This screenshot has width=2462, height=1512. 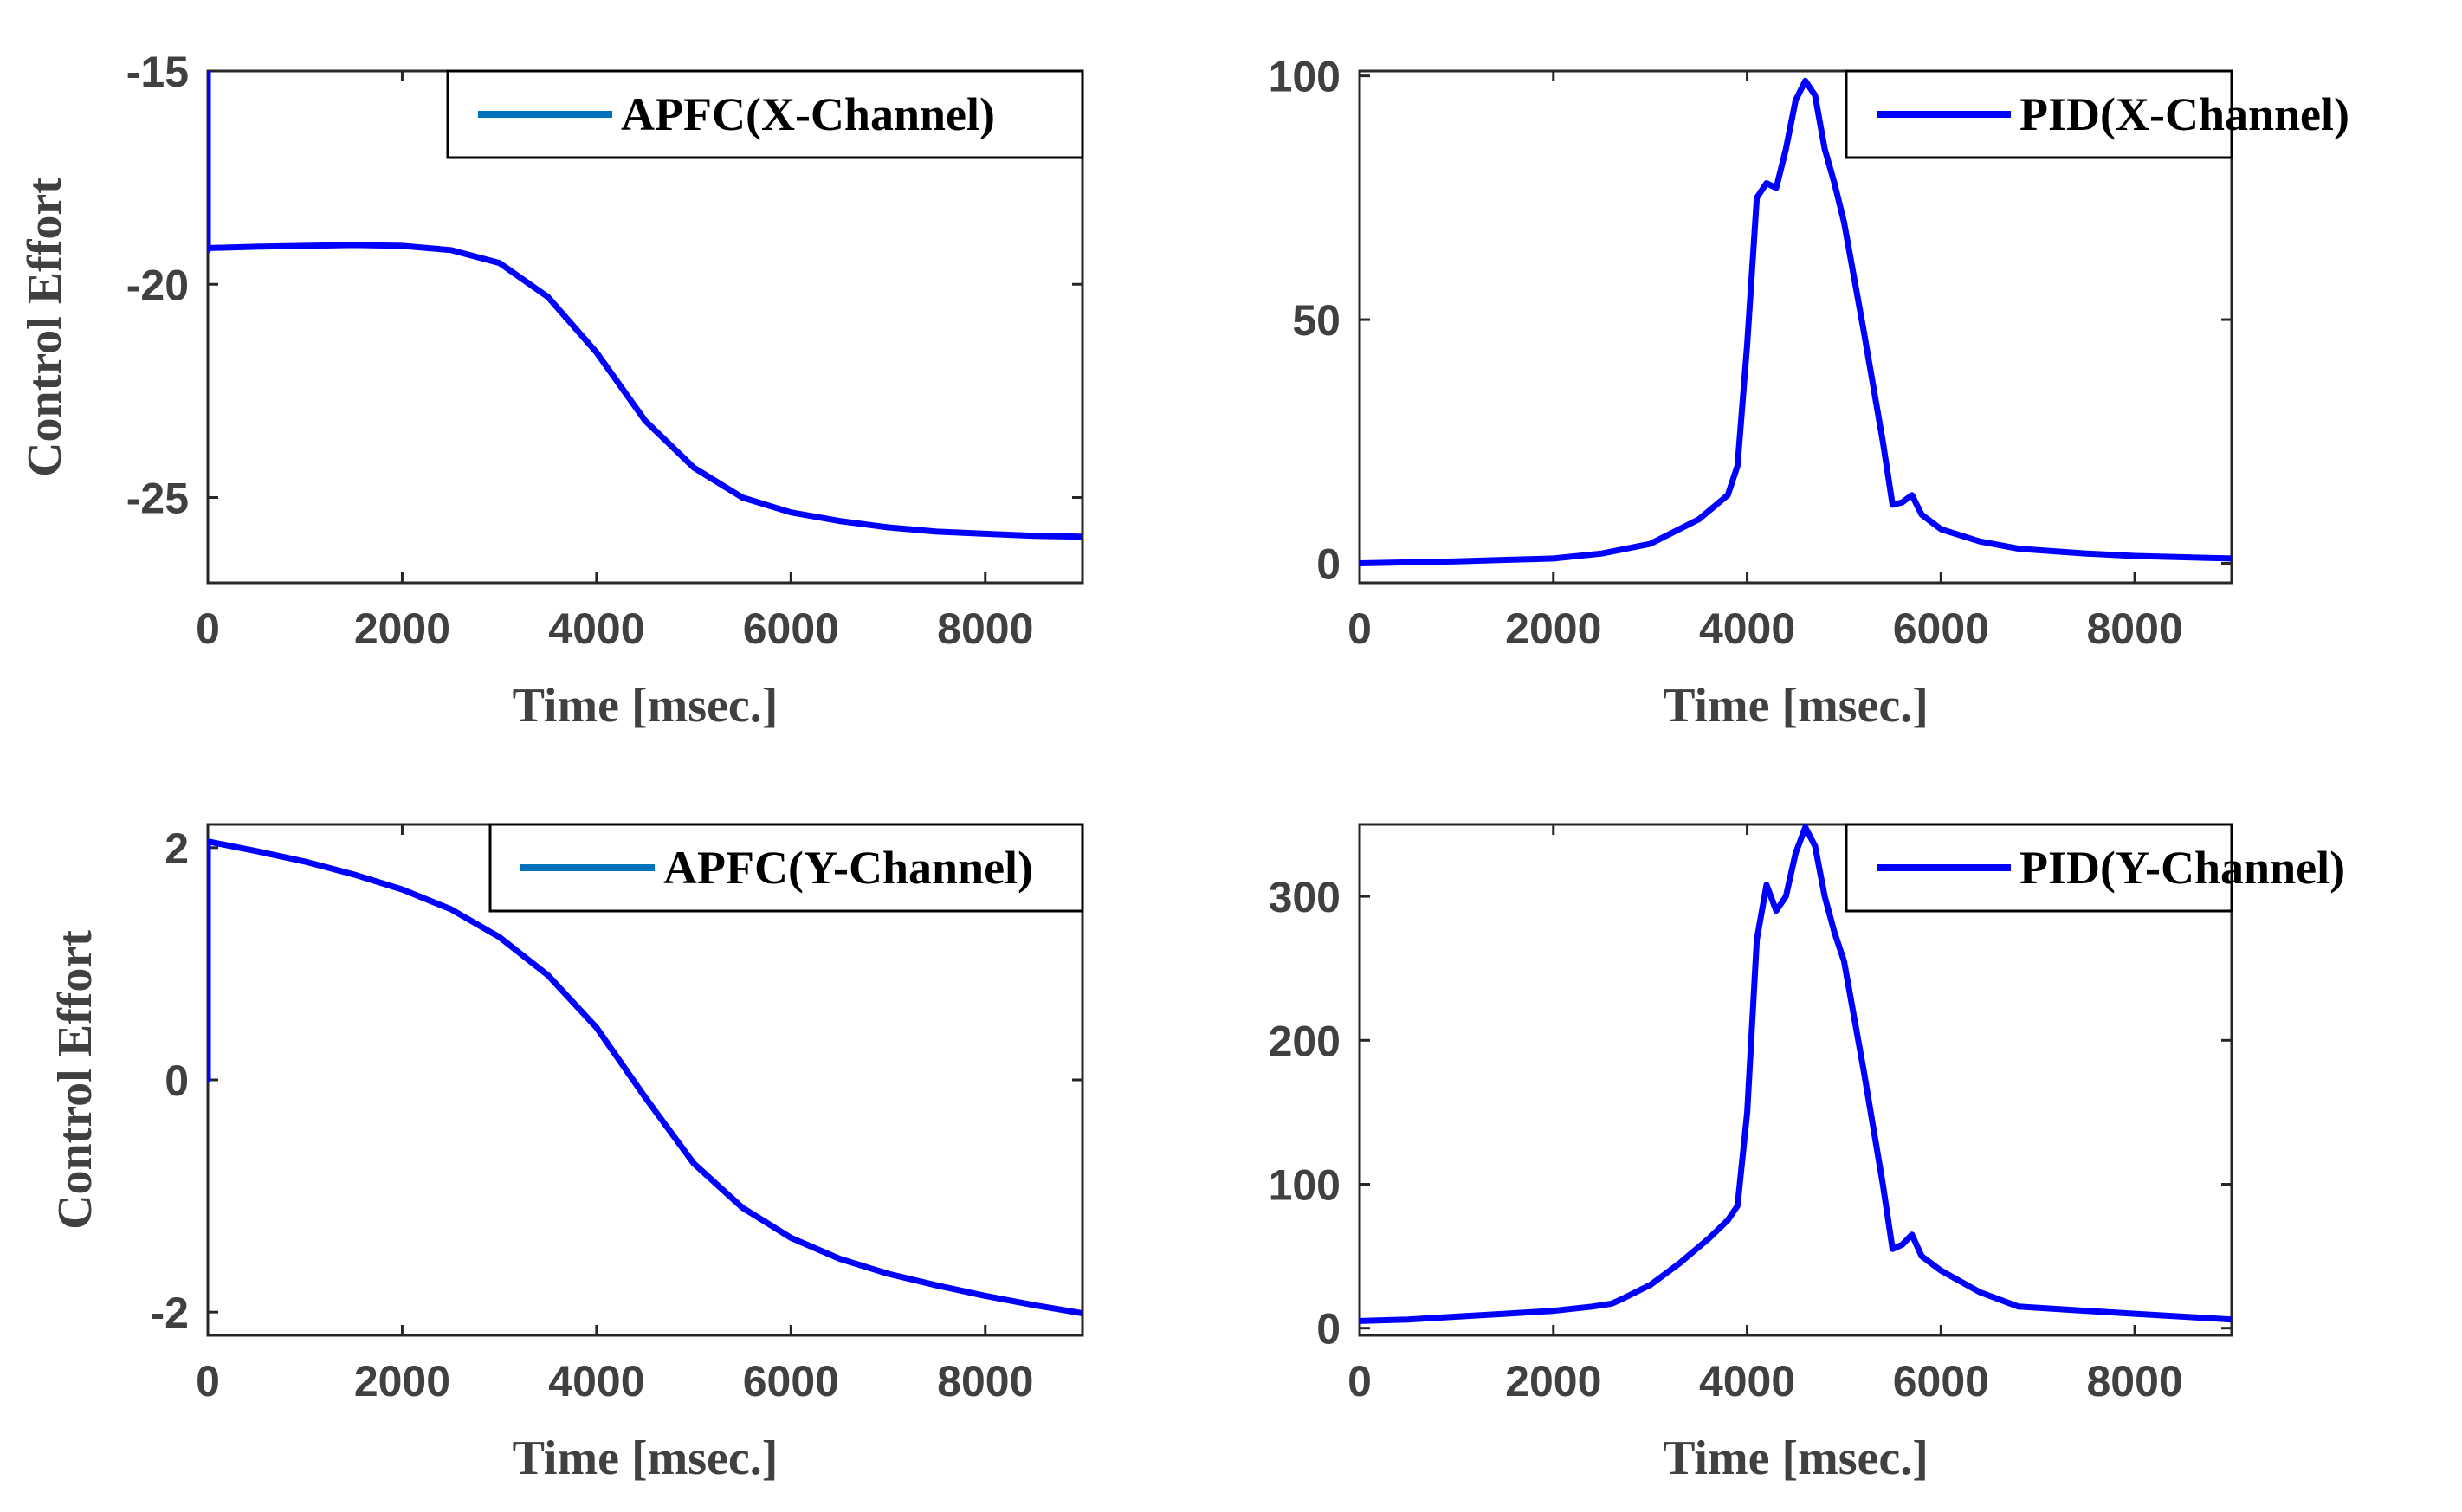 What do you see at coordinates (157, 72) in the screenshot?
I see `y-tick-label: -15` at bounding box center [157, 72].